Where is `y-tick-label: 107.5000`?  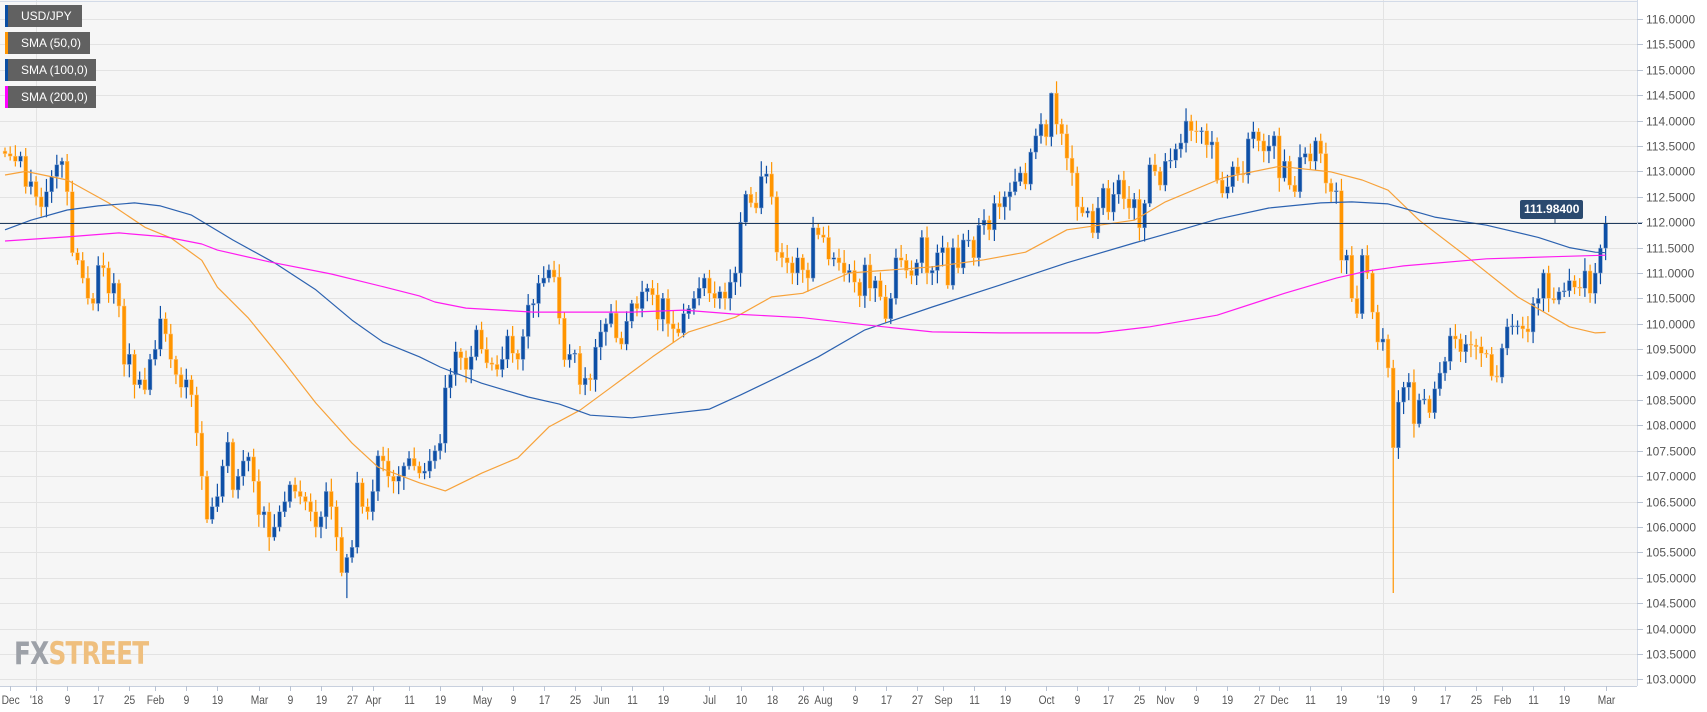 y-tick-label: 107.5000 is located at coordinates (1671, 452).